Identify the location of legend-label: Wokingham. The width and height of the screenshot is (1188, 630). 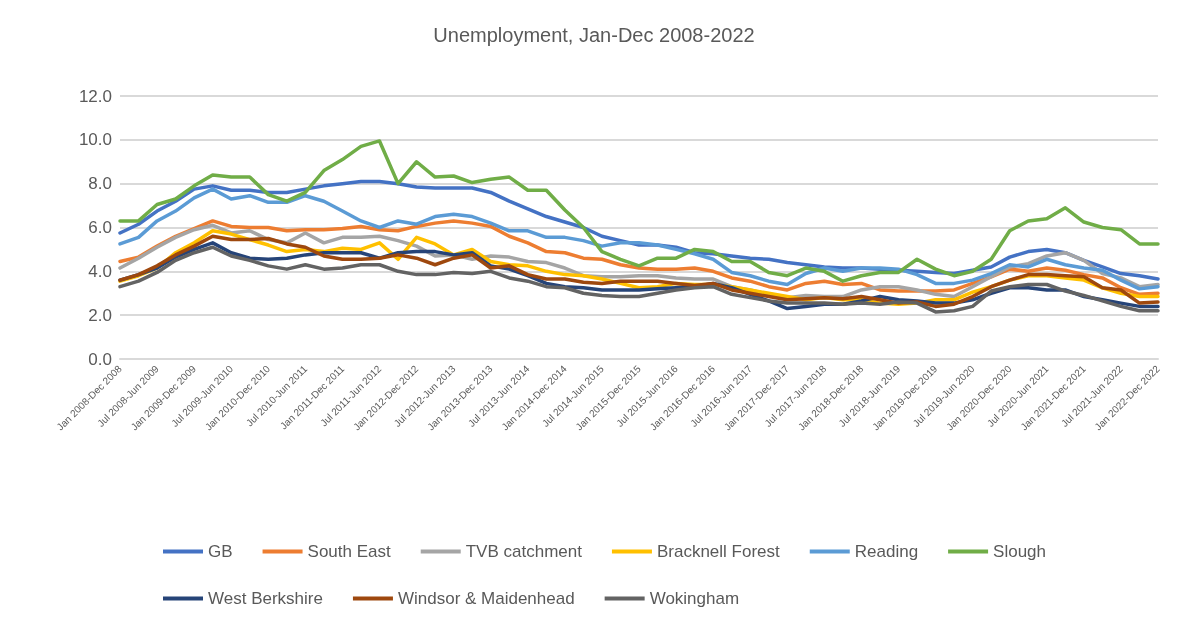
(694, 598).